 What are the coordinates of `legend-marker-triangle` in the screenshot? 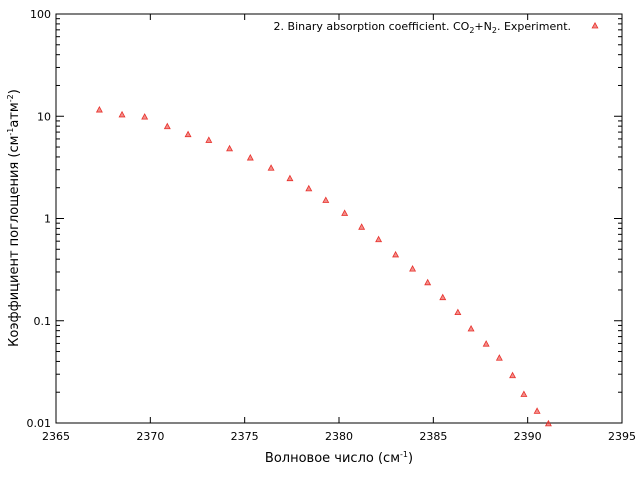 It's located at (595, 25).